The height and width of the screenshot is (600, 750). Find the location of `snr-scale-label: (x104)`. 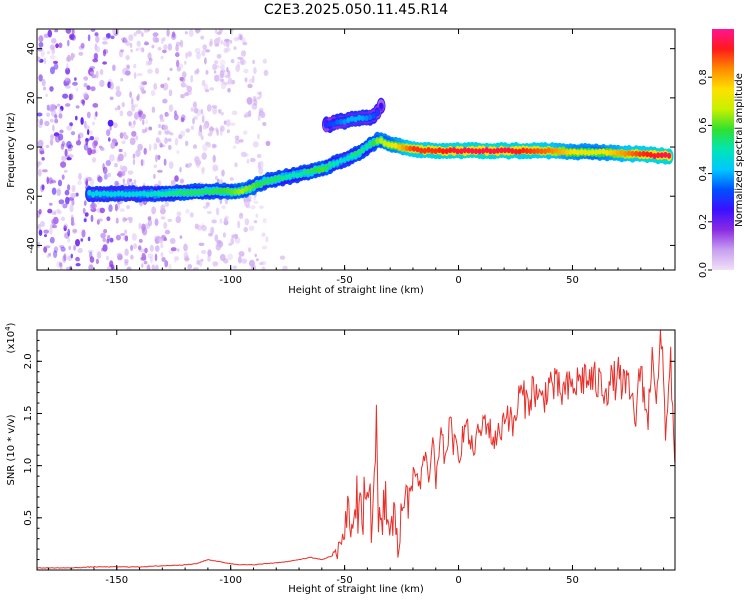

snr-scale-label: (x104) is located at coordinates (10, 337).